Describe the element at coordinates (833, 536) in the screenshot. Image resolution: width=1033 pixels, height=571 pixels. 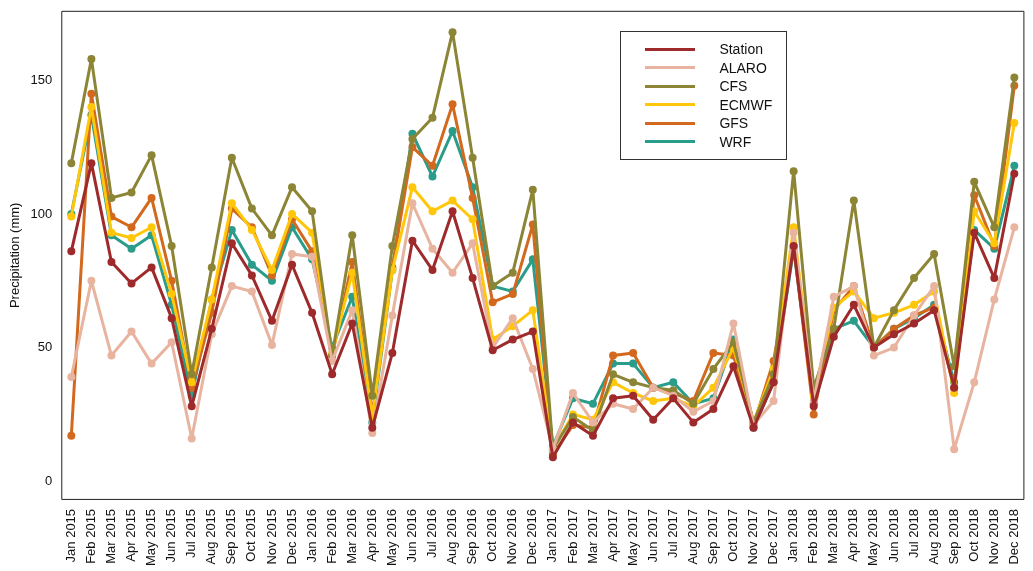
I see `x-tick-label: Mar 2018` at that location.